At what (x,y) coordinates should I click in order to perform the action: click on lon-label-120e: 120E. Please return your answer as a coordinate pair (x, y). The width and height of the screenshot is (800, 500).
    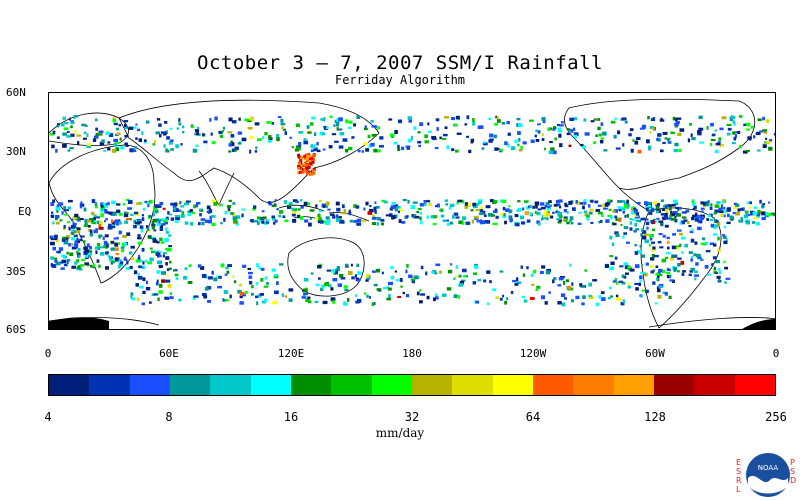
    Looking at the image, I should click on (291, 353).